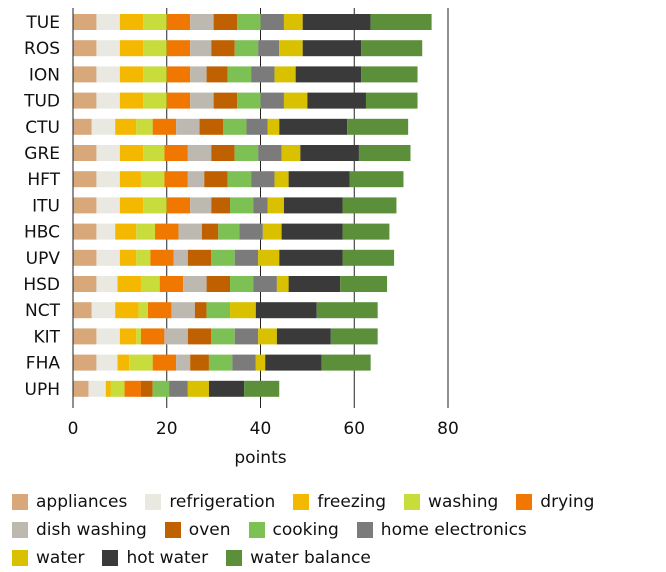 Image resolution: width=666 pixels, height=572 pixels. Describe the element at coordinates (269, 257) in the screenshot. I see `bar-upv-water` at that location.